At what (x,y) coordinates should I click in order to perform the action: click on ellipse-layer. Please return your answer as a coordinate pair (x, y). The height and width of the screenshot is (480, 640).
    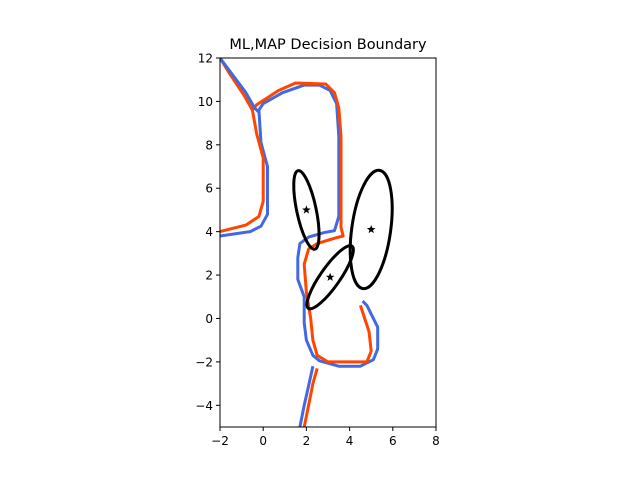
    Looking at the image, I should click on (343, 239).